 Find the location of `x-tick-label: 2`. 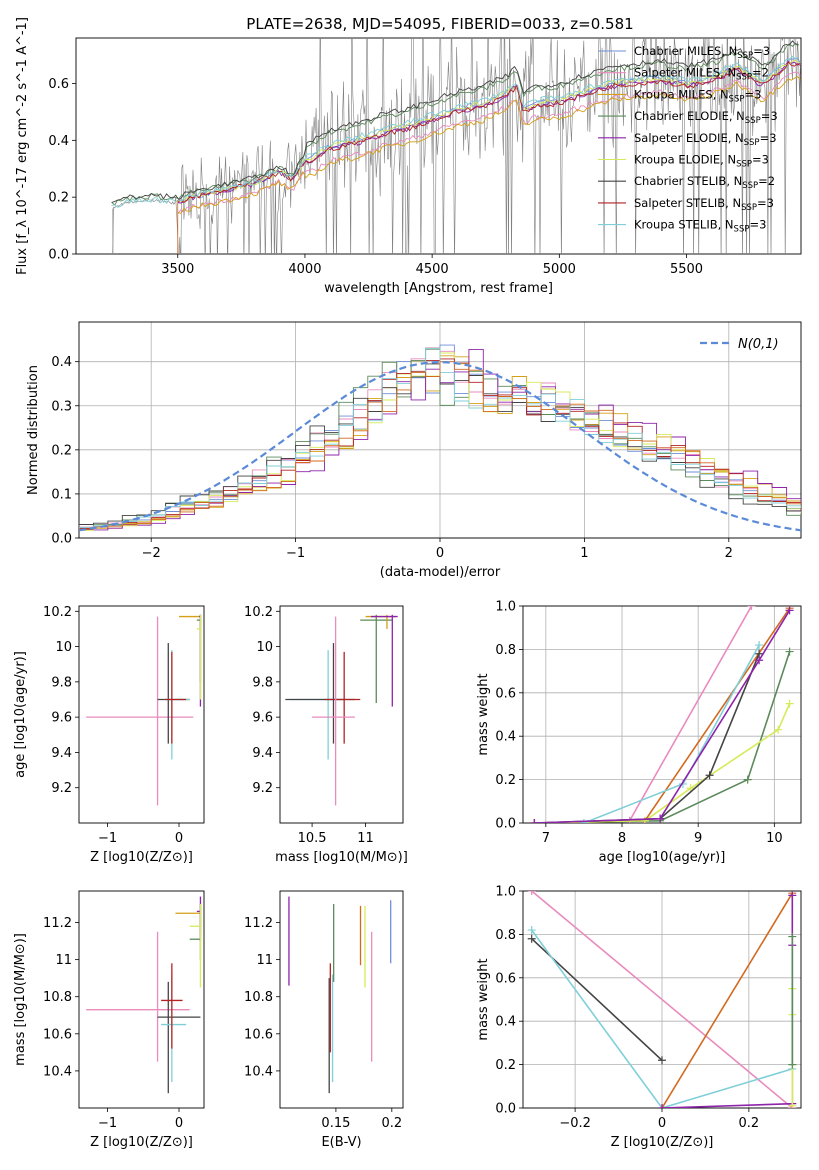

x-tick-label: 2 is located at coordinates (729, 553).